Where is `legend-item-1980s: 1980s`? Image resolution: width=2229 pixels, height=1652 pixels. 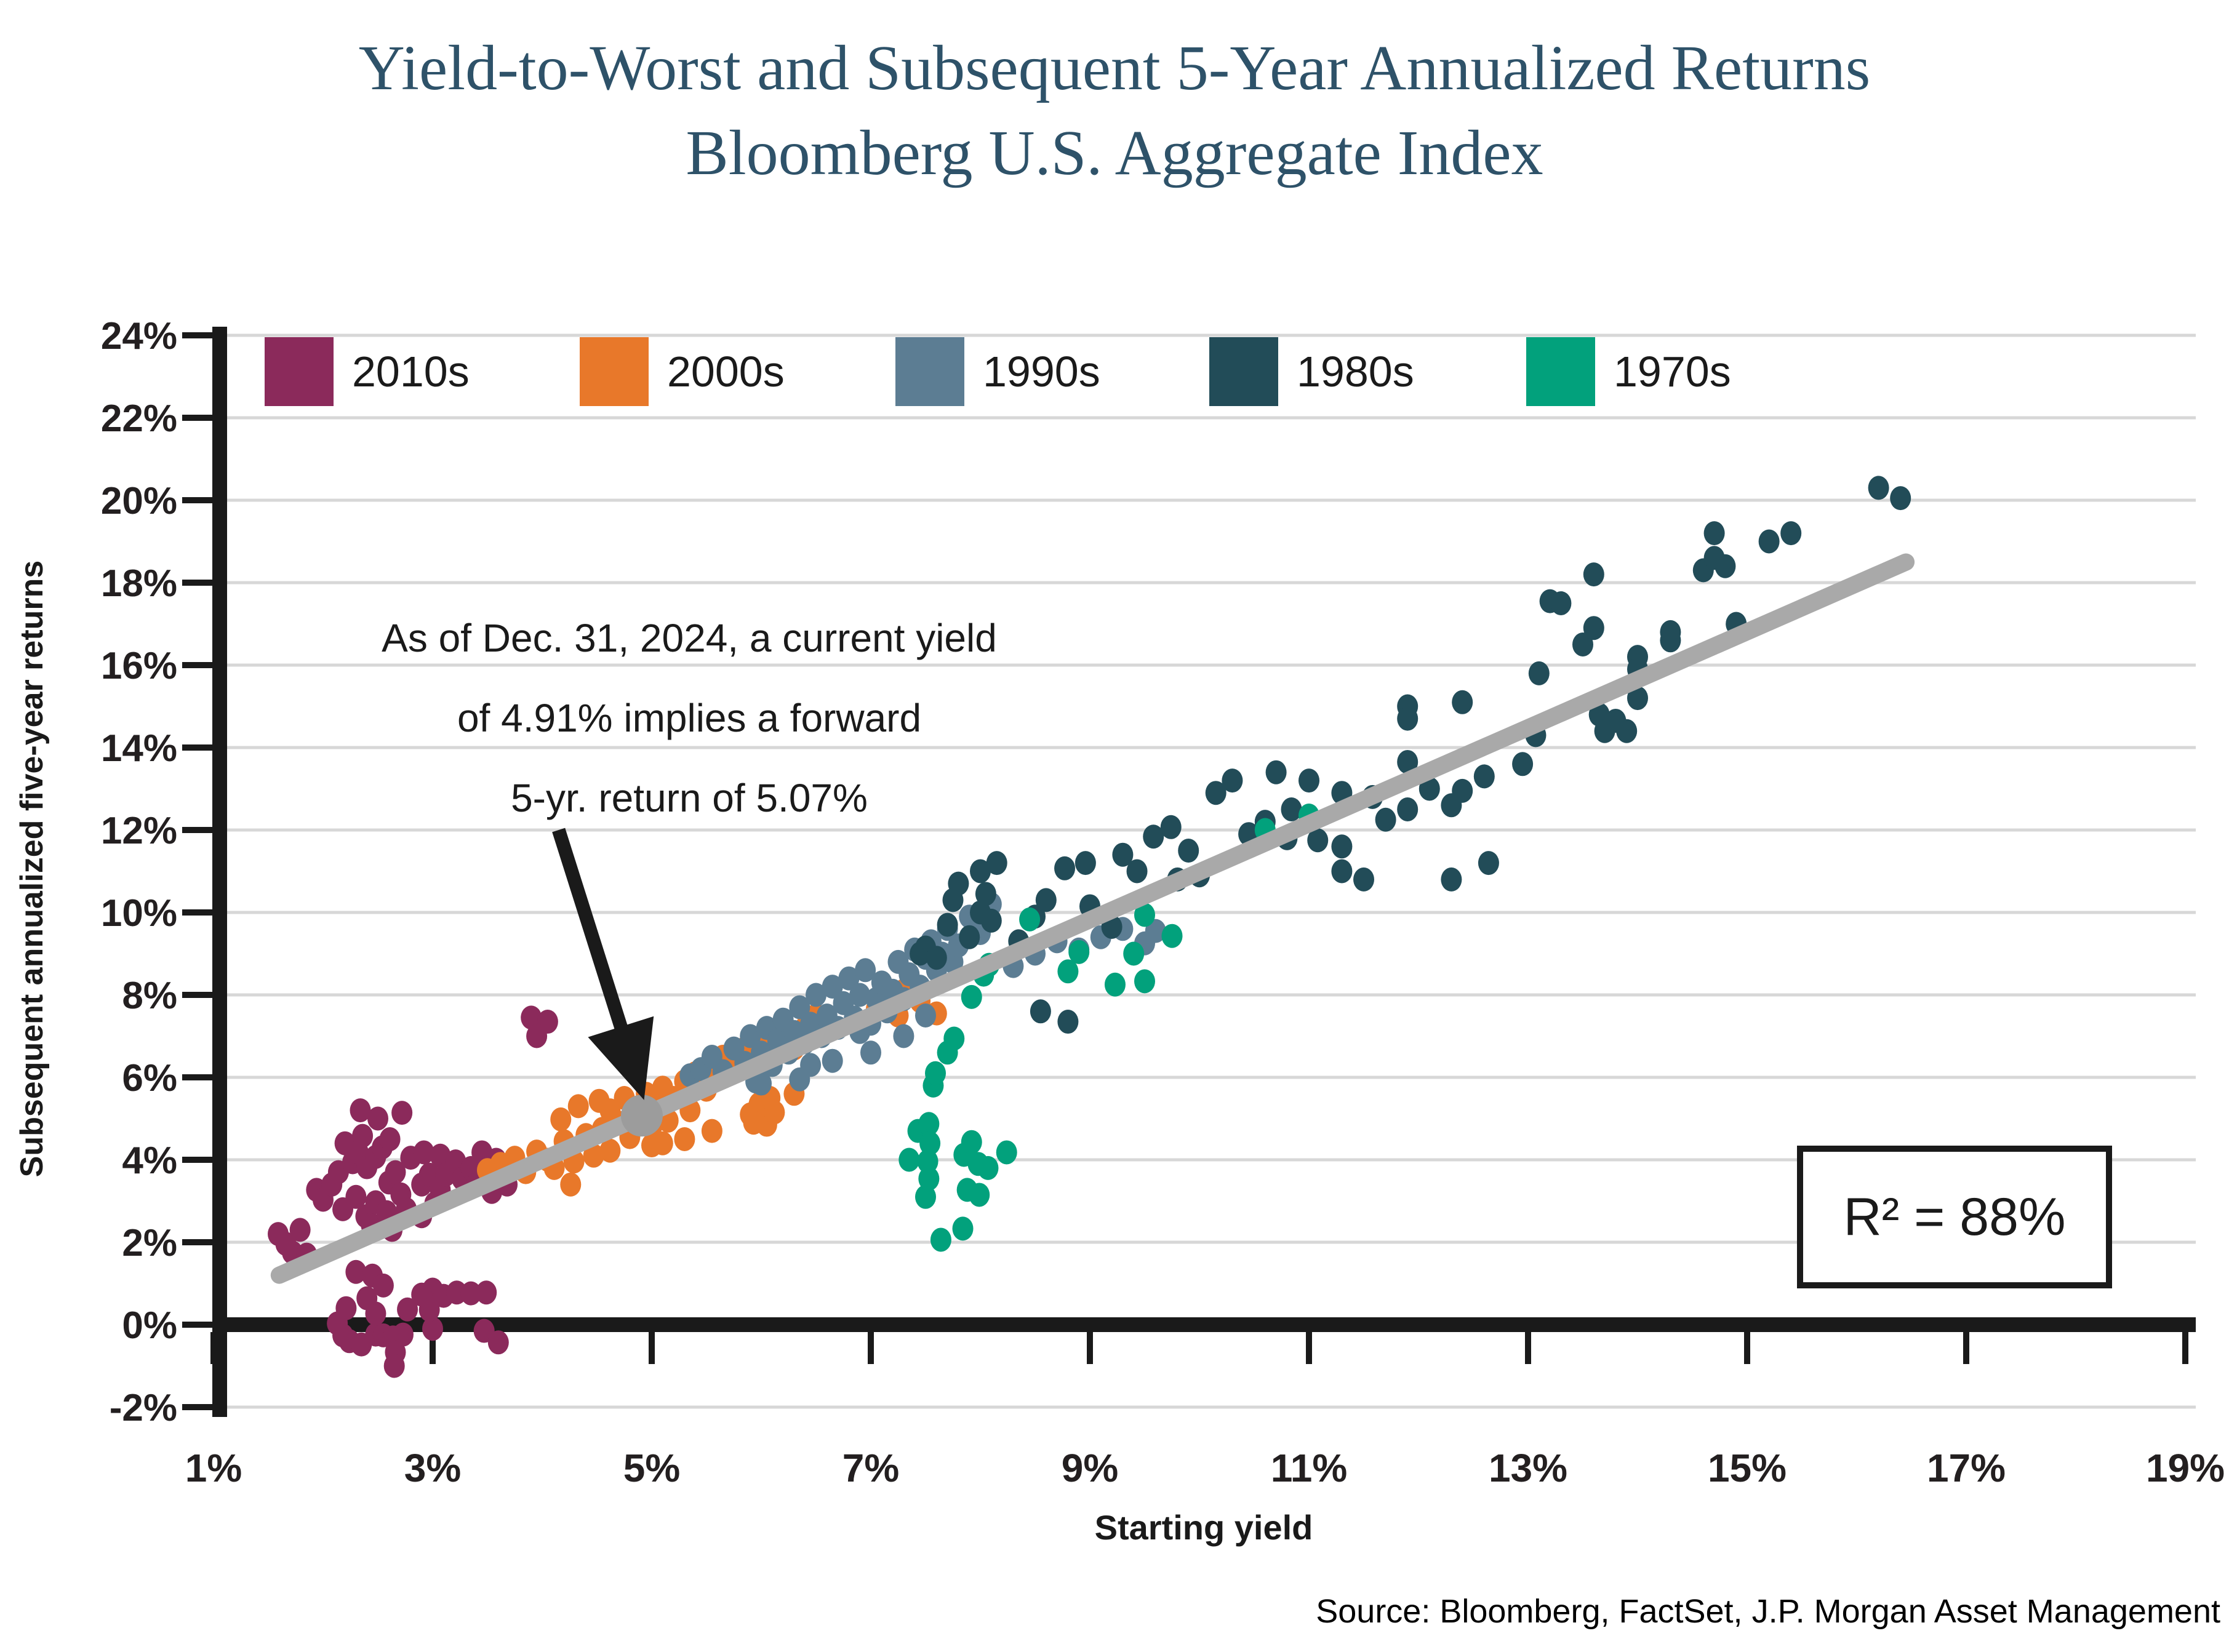 legend-item-1980s: 1980s is located at coordinates (1312, 371).